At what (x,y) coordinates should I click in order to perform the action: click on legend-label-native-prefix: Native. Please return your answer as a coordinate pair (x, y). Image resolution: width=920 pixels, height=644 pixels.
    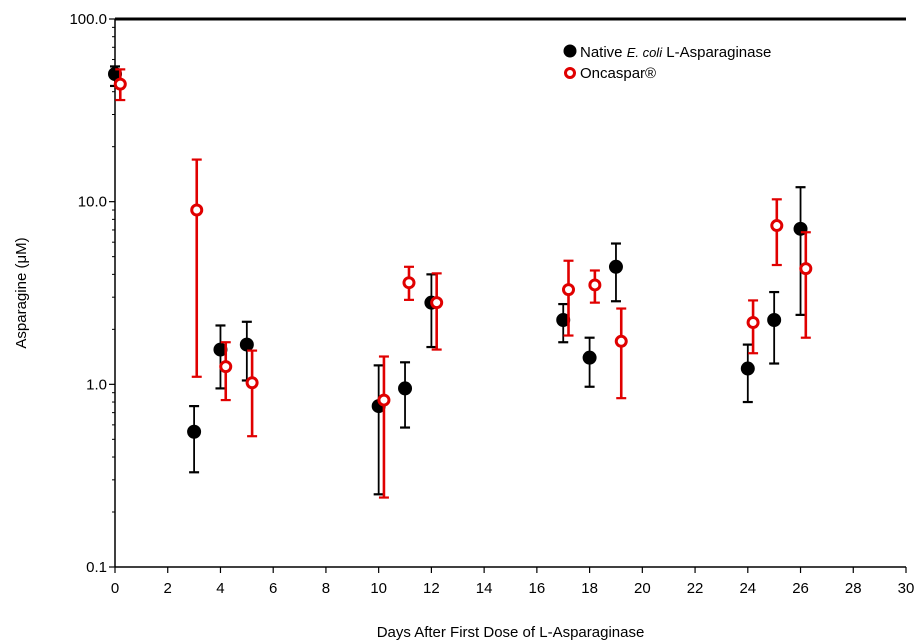
    Looking at the image, I should click on (603, 52).